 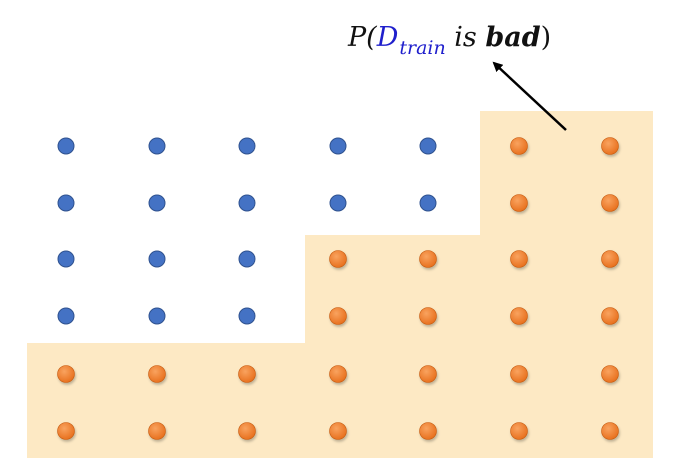 I want to click on dataset-symbol: D, so click(x=387, y=37).